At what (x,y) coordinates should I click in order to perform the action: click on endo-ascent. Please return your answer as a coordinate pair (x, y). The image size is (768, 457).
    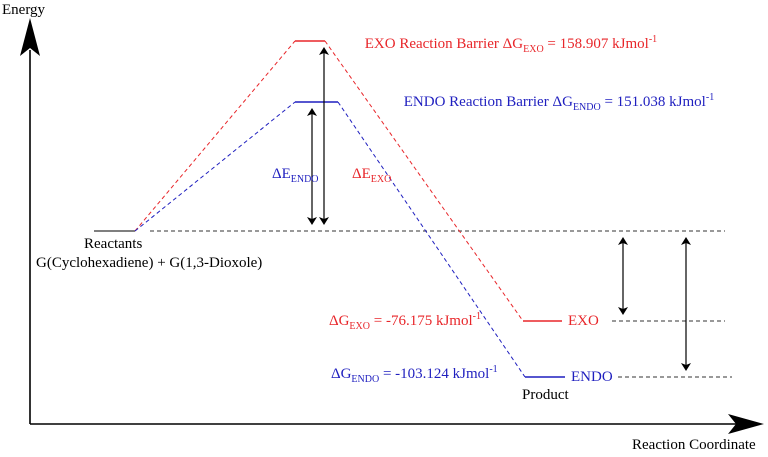
    Looking at the image, I should click on (215, 166).